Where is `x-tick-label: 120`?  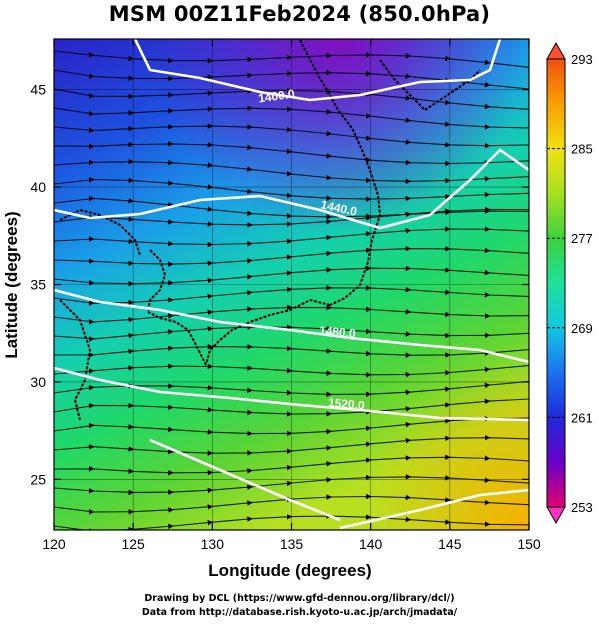
x-tick-label: 120 is located at coordinates (54, 544).